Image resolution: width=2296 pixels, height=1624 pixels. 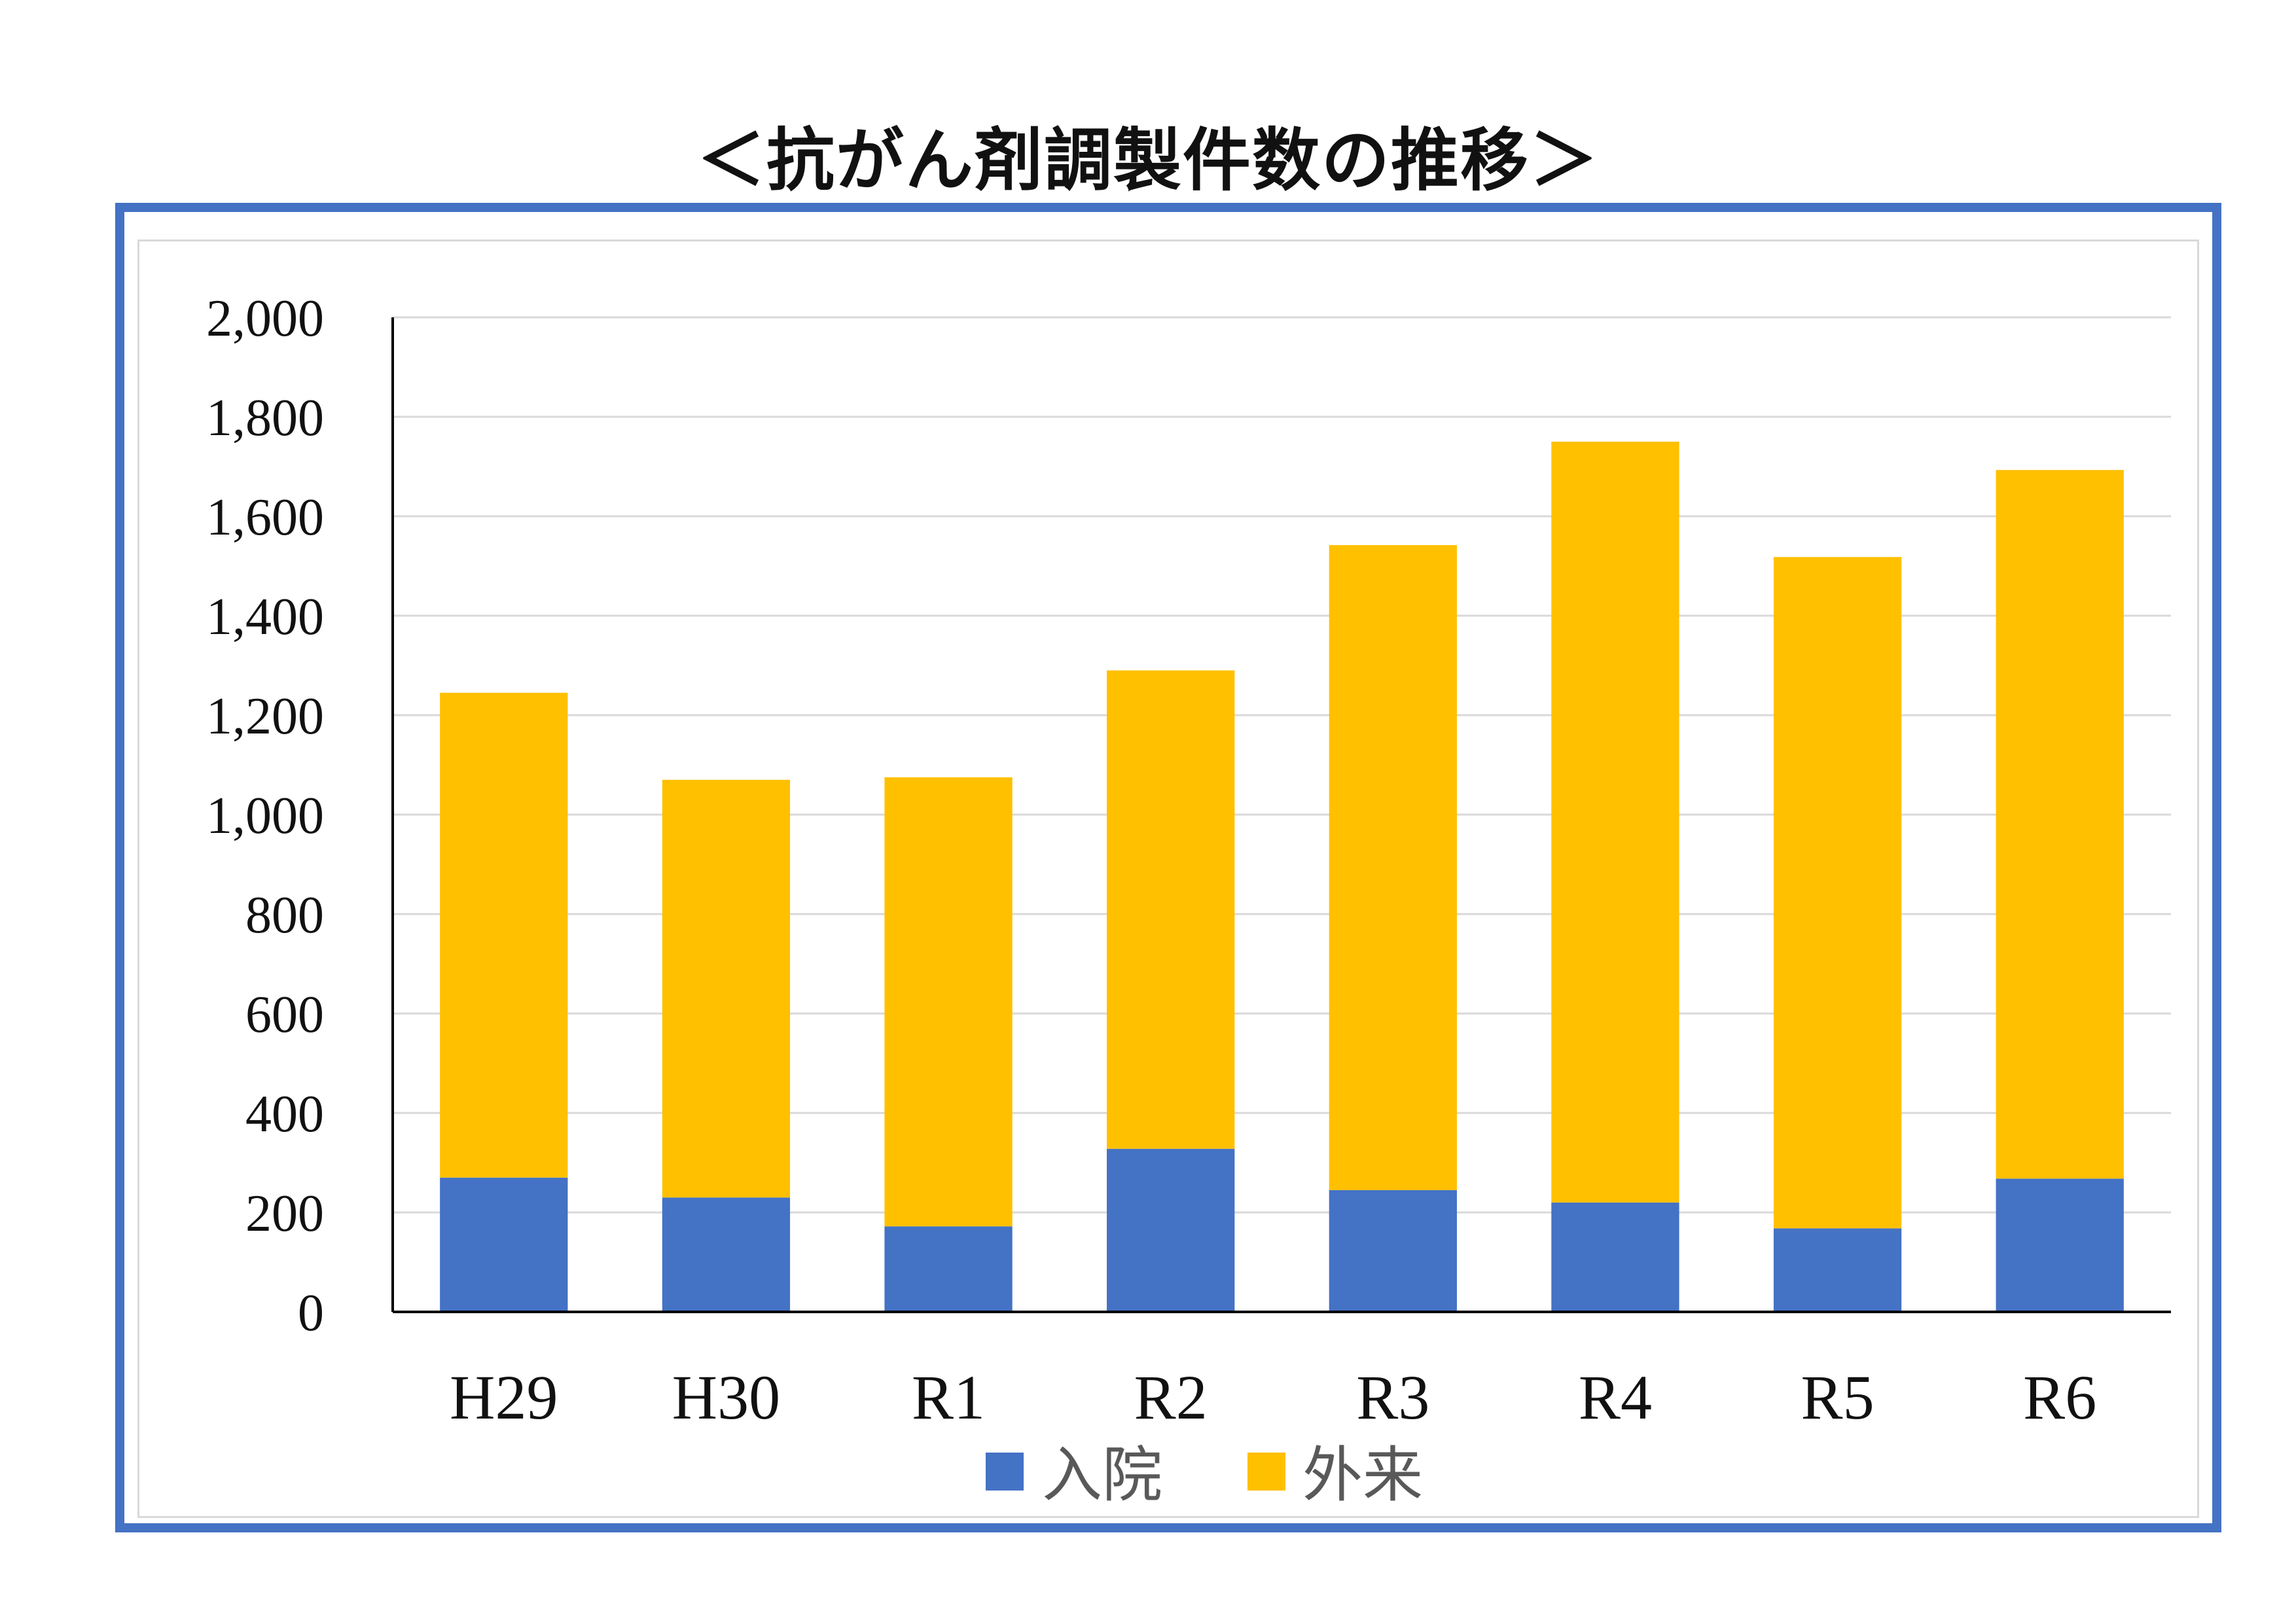 What do you see at coordinates (1837, 1397) in the screenshot?
I see `x-tick-label: R5` at bounding box center [1837, 1397].